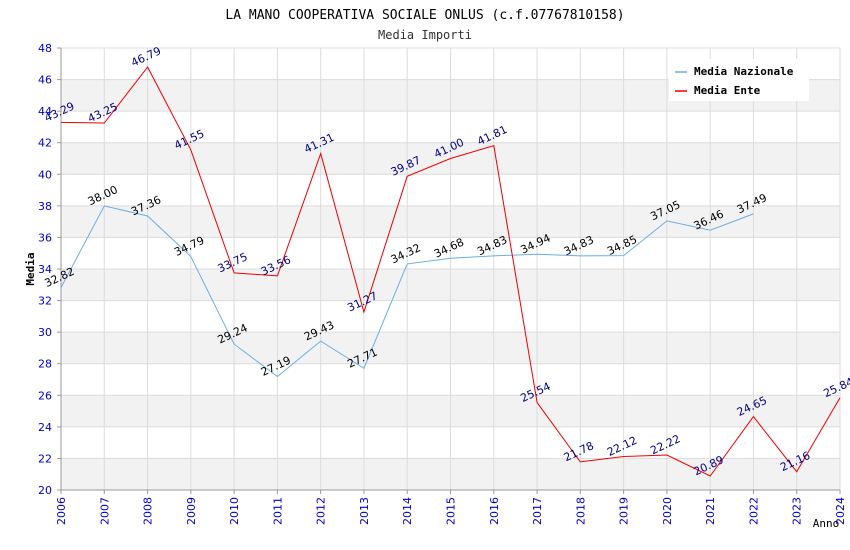 This screenshot has height=550, width=850. Describe the element at coordinates (45, 269) in the screenshot. I see `y-tick-label: 34` at that location.